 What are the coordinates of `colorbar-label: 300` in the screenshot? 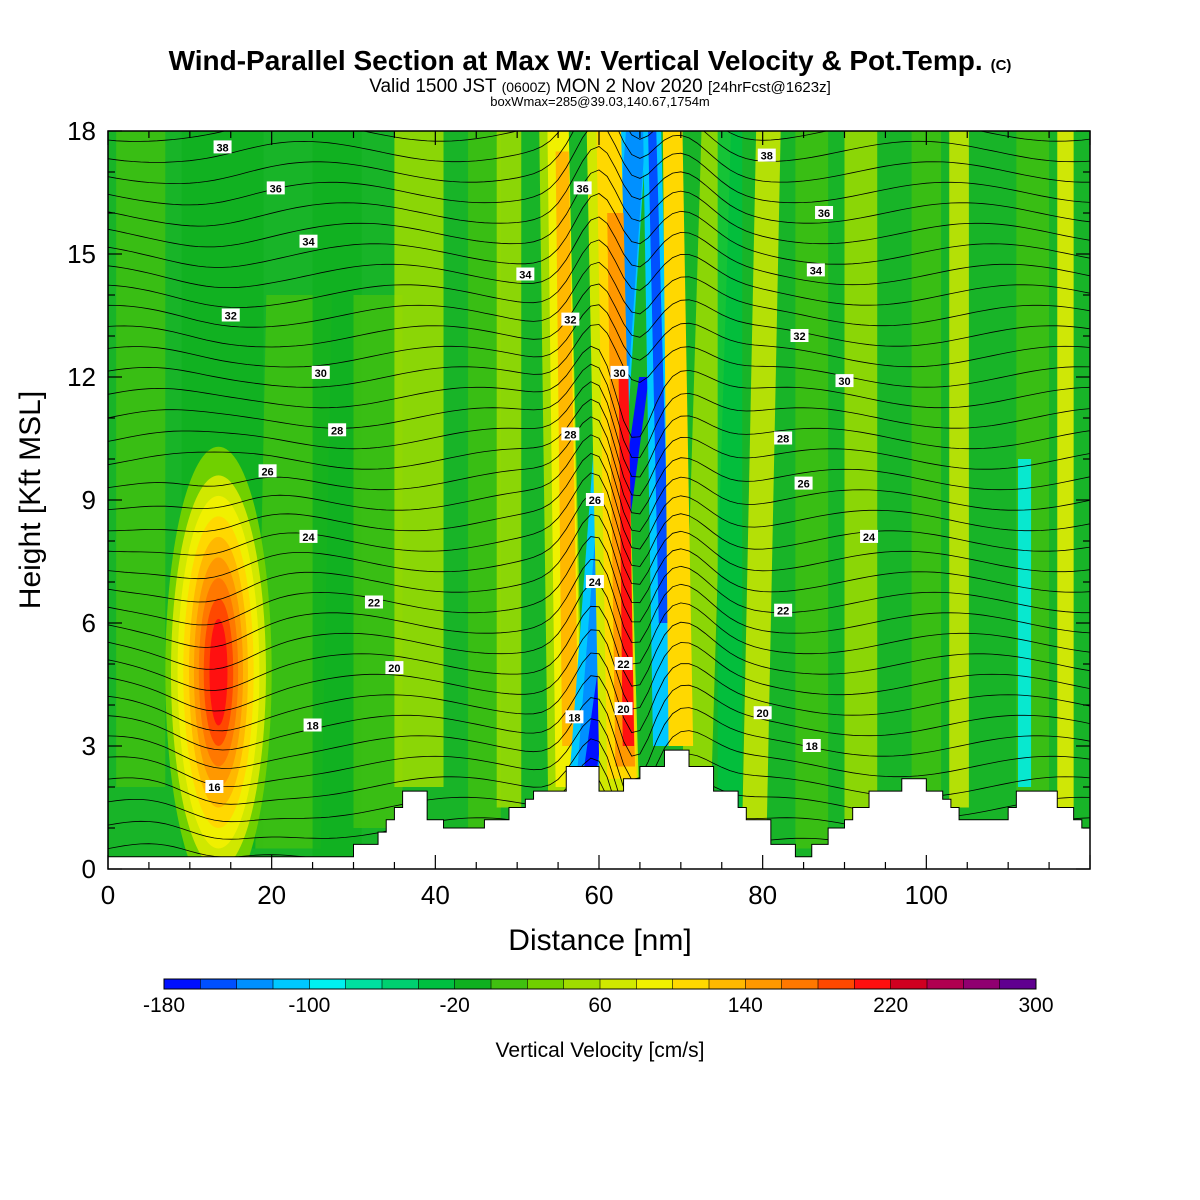 It's located at (1035, 1005).